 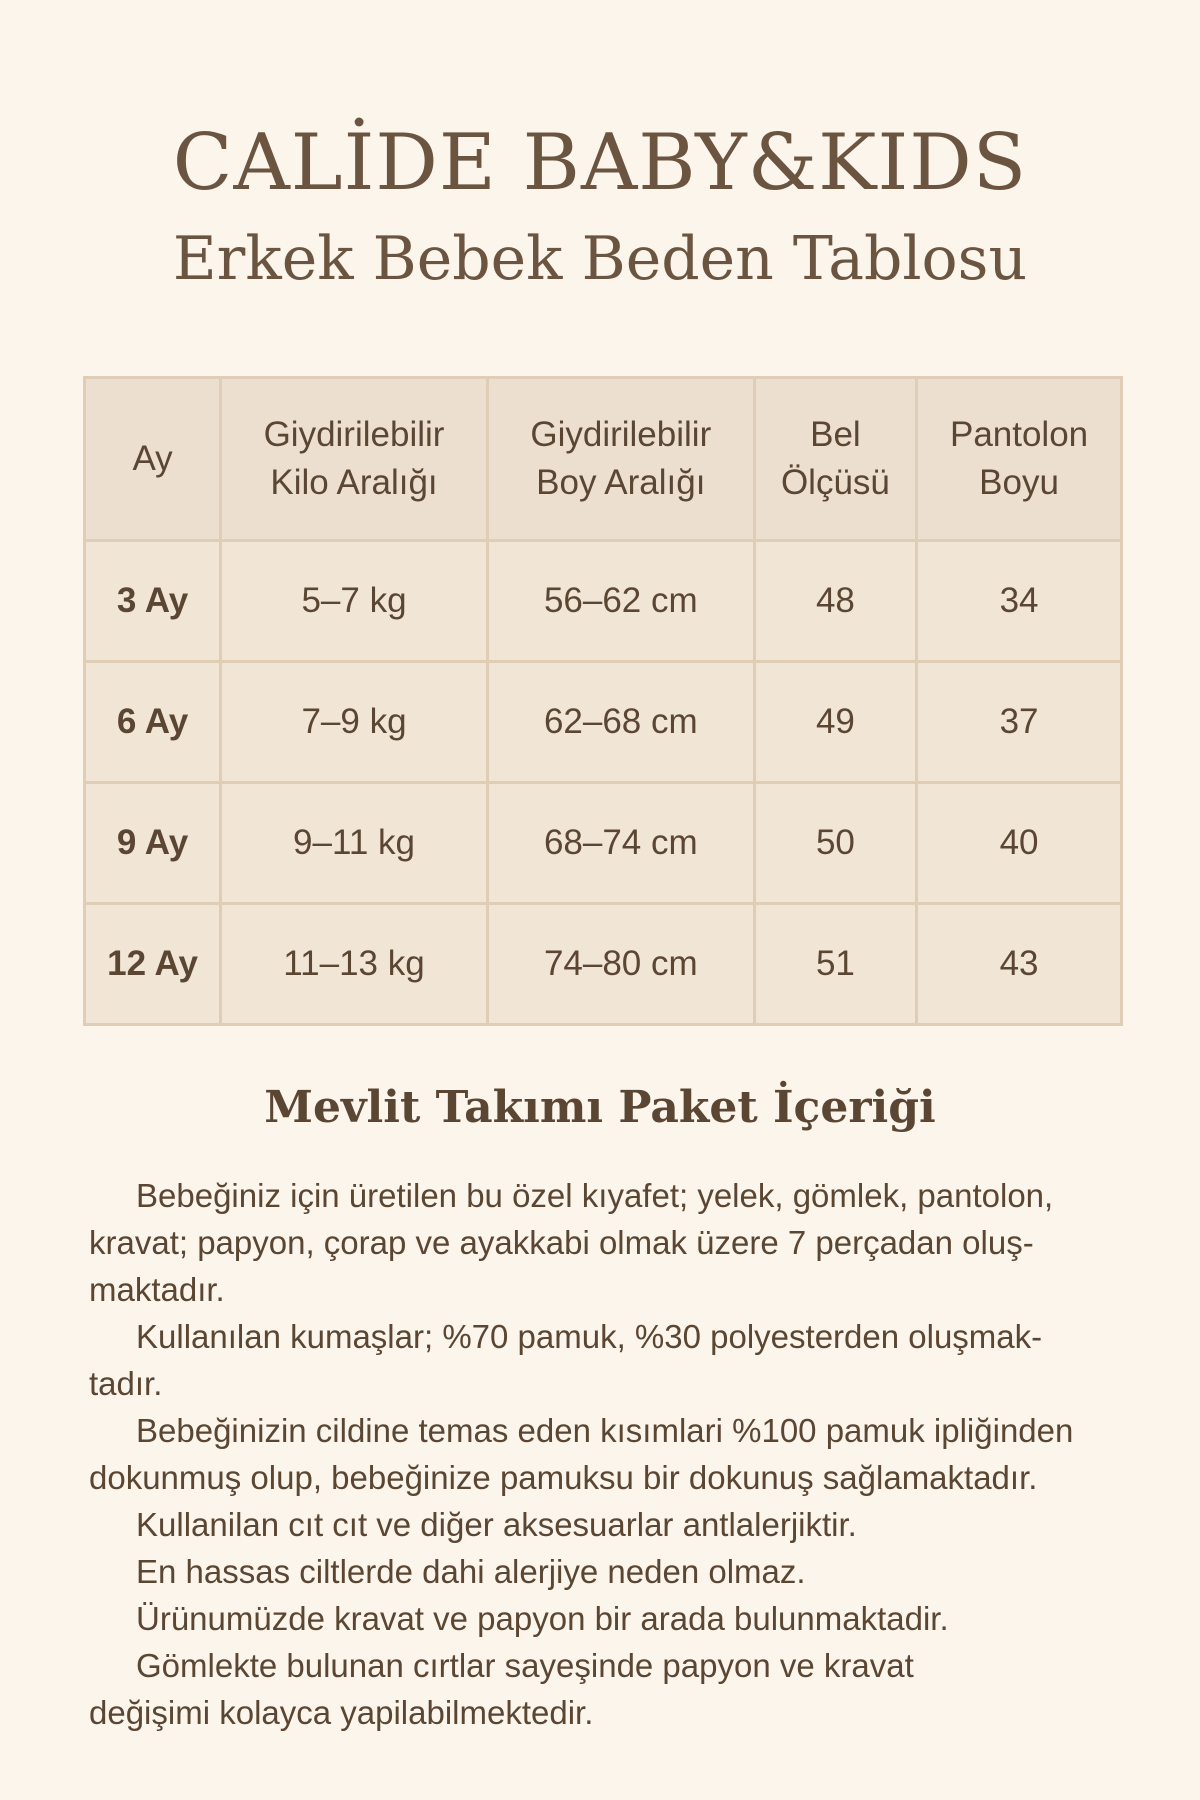 What do you see at coordinates (1019, 434) in the screenshot?
I see `column-header-text: Pantolon` at bounding box center [1019, 434].